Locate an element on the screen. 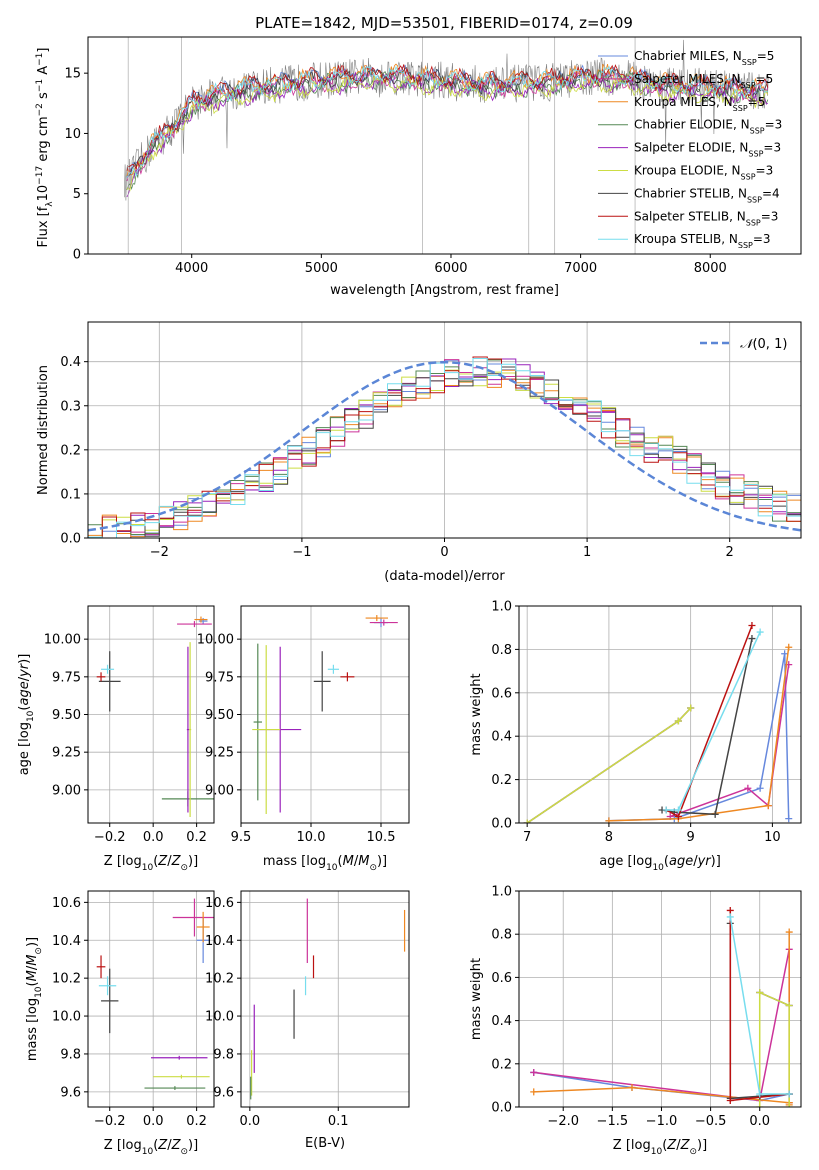 Image resolution: width=819 pixels, height=1170 pixels. legend-entry: Chabrier MILES, NSSP=5 is located at coordinates (704, 58).